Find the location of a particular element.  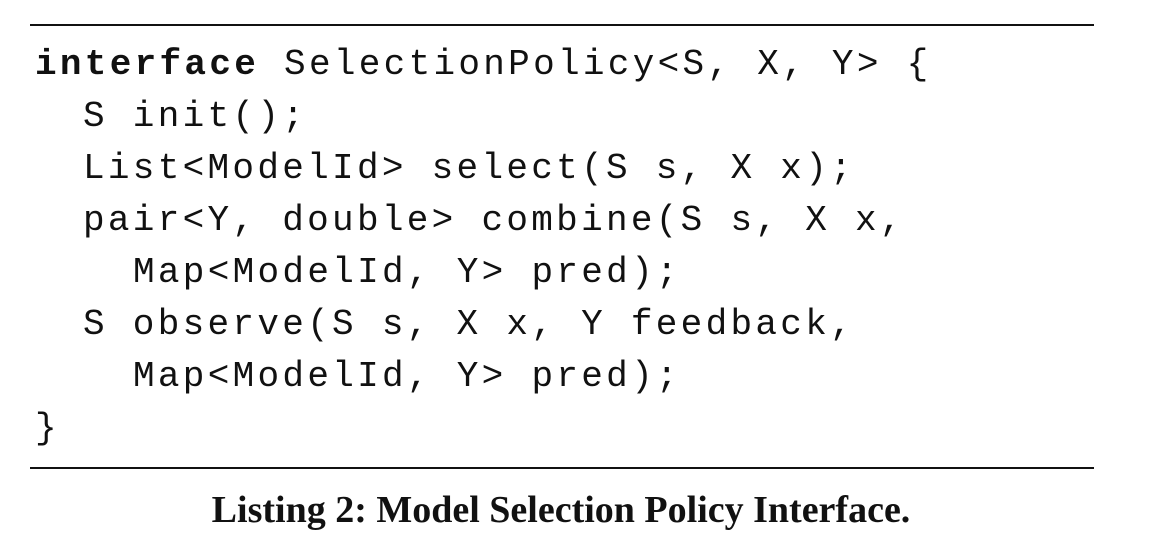

top-rule is located at coordinates (562, 25).